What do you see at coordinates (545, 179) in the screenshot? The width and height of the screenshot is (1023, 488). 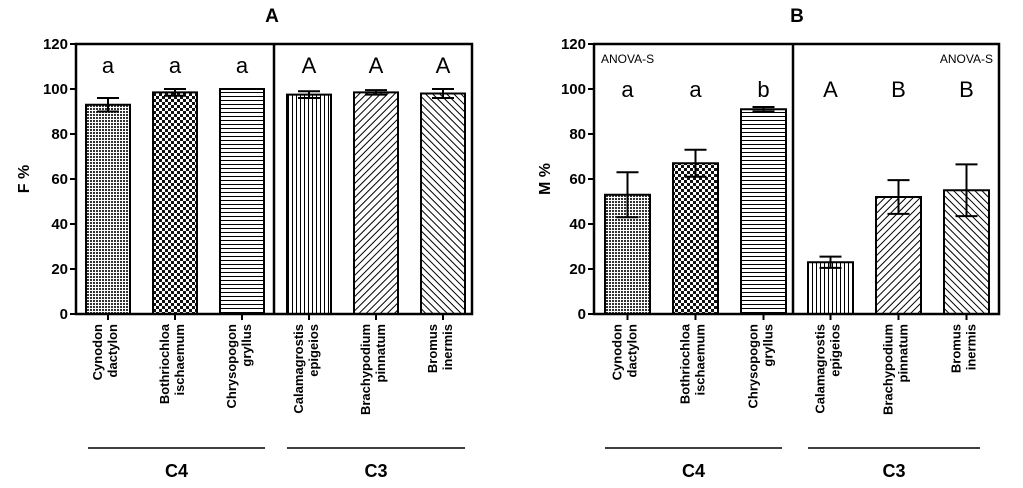 I see `y-axis-label: M %` at bounding box center [545, 179].